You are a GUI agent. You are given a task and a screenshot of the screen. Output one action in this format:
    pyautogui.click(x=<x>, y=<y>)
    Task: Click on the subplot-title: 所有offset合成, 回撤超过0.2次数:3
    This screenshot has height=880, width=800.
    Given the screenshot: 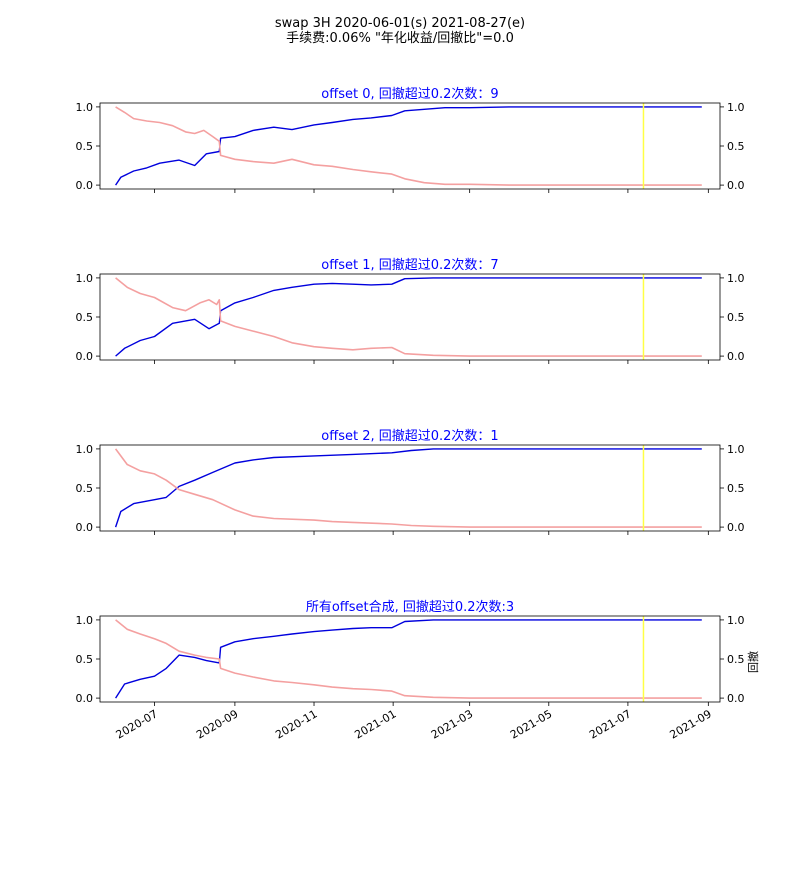 What is the action you would take?
    pyautogui.click(x=410, y=607)
    